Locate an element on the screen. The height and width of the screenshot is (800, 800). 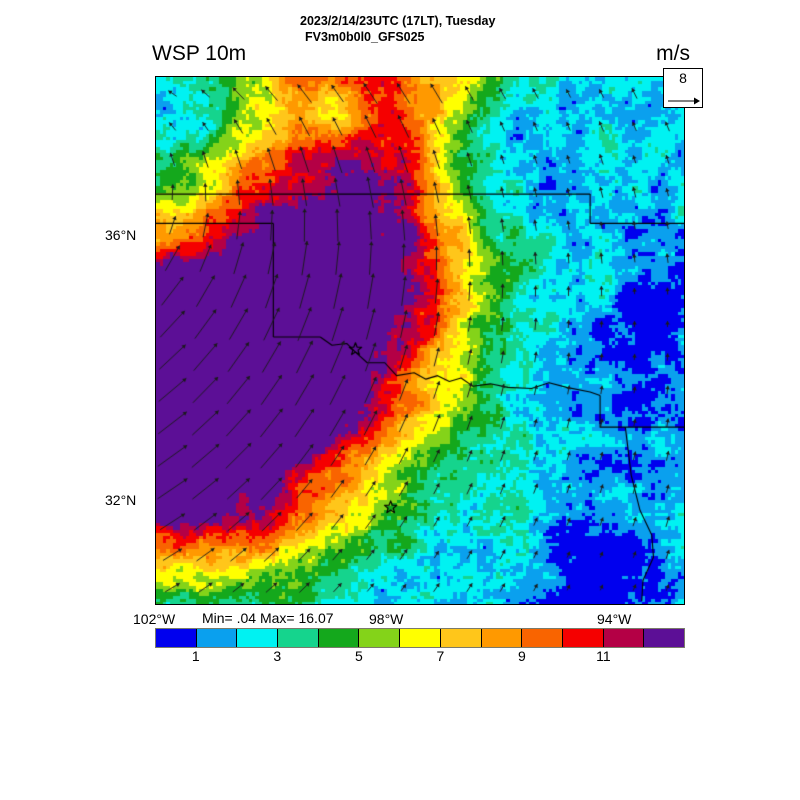
colorbar-tick-1: 1 is located at coordinates (195, 656).